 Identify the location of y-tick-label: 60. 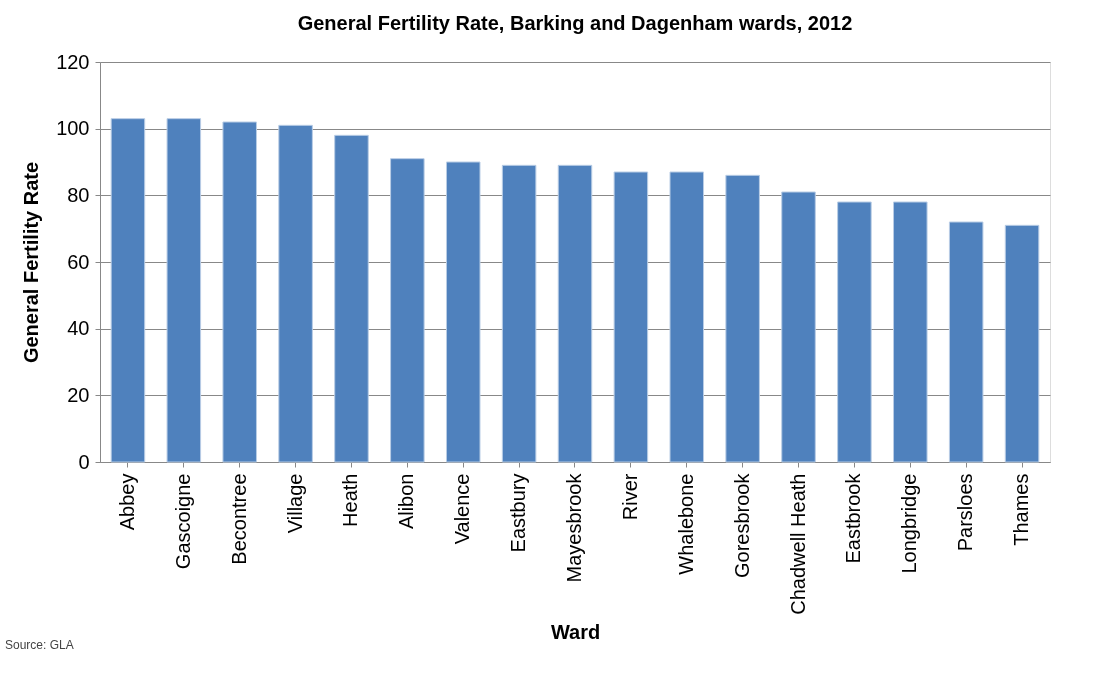
(78, 261).